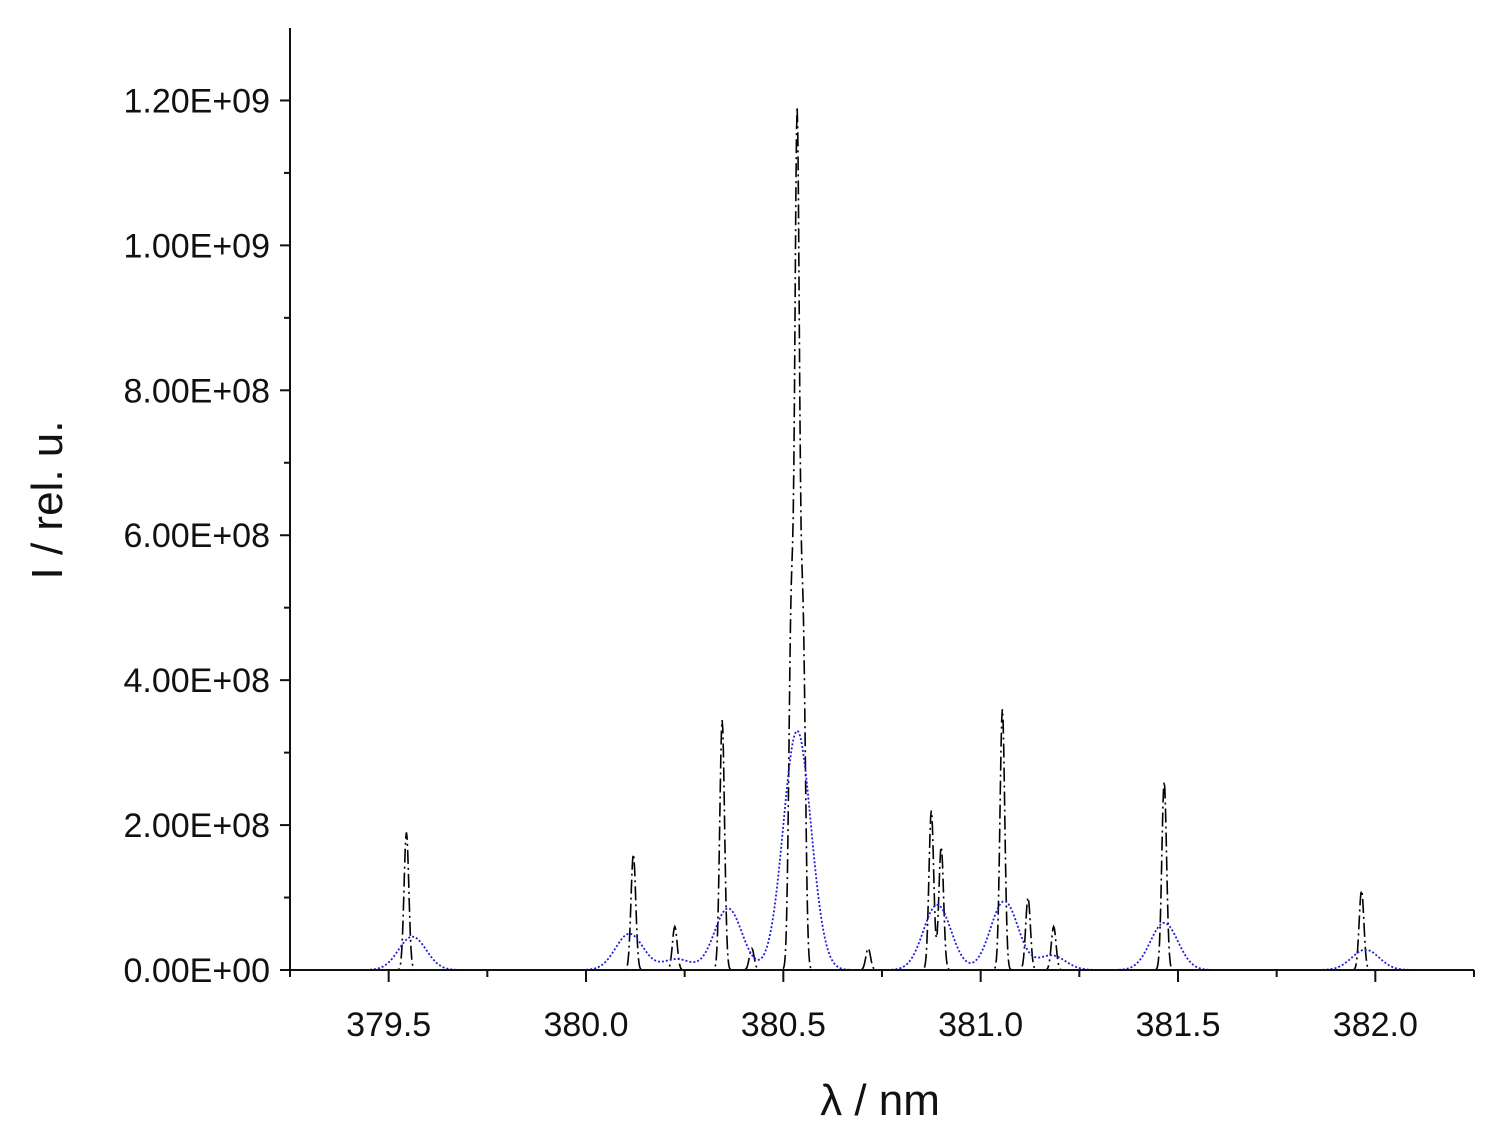  I want to click on x-tick-label: 380.5, so click(783, 1025).